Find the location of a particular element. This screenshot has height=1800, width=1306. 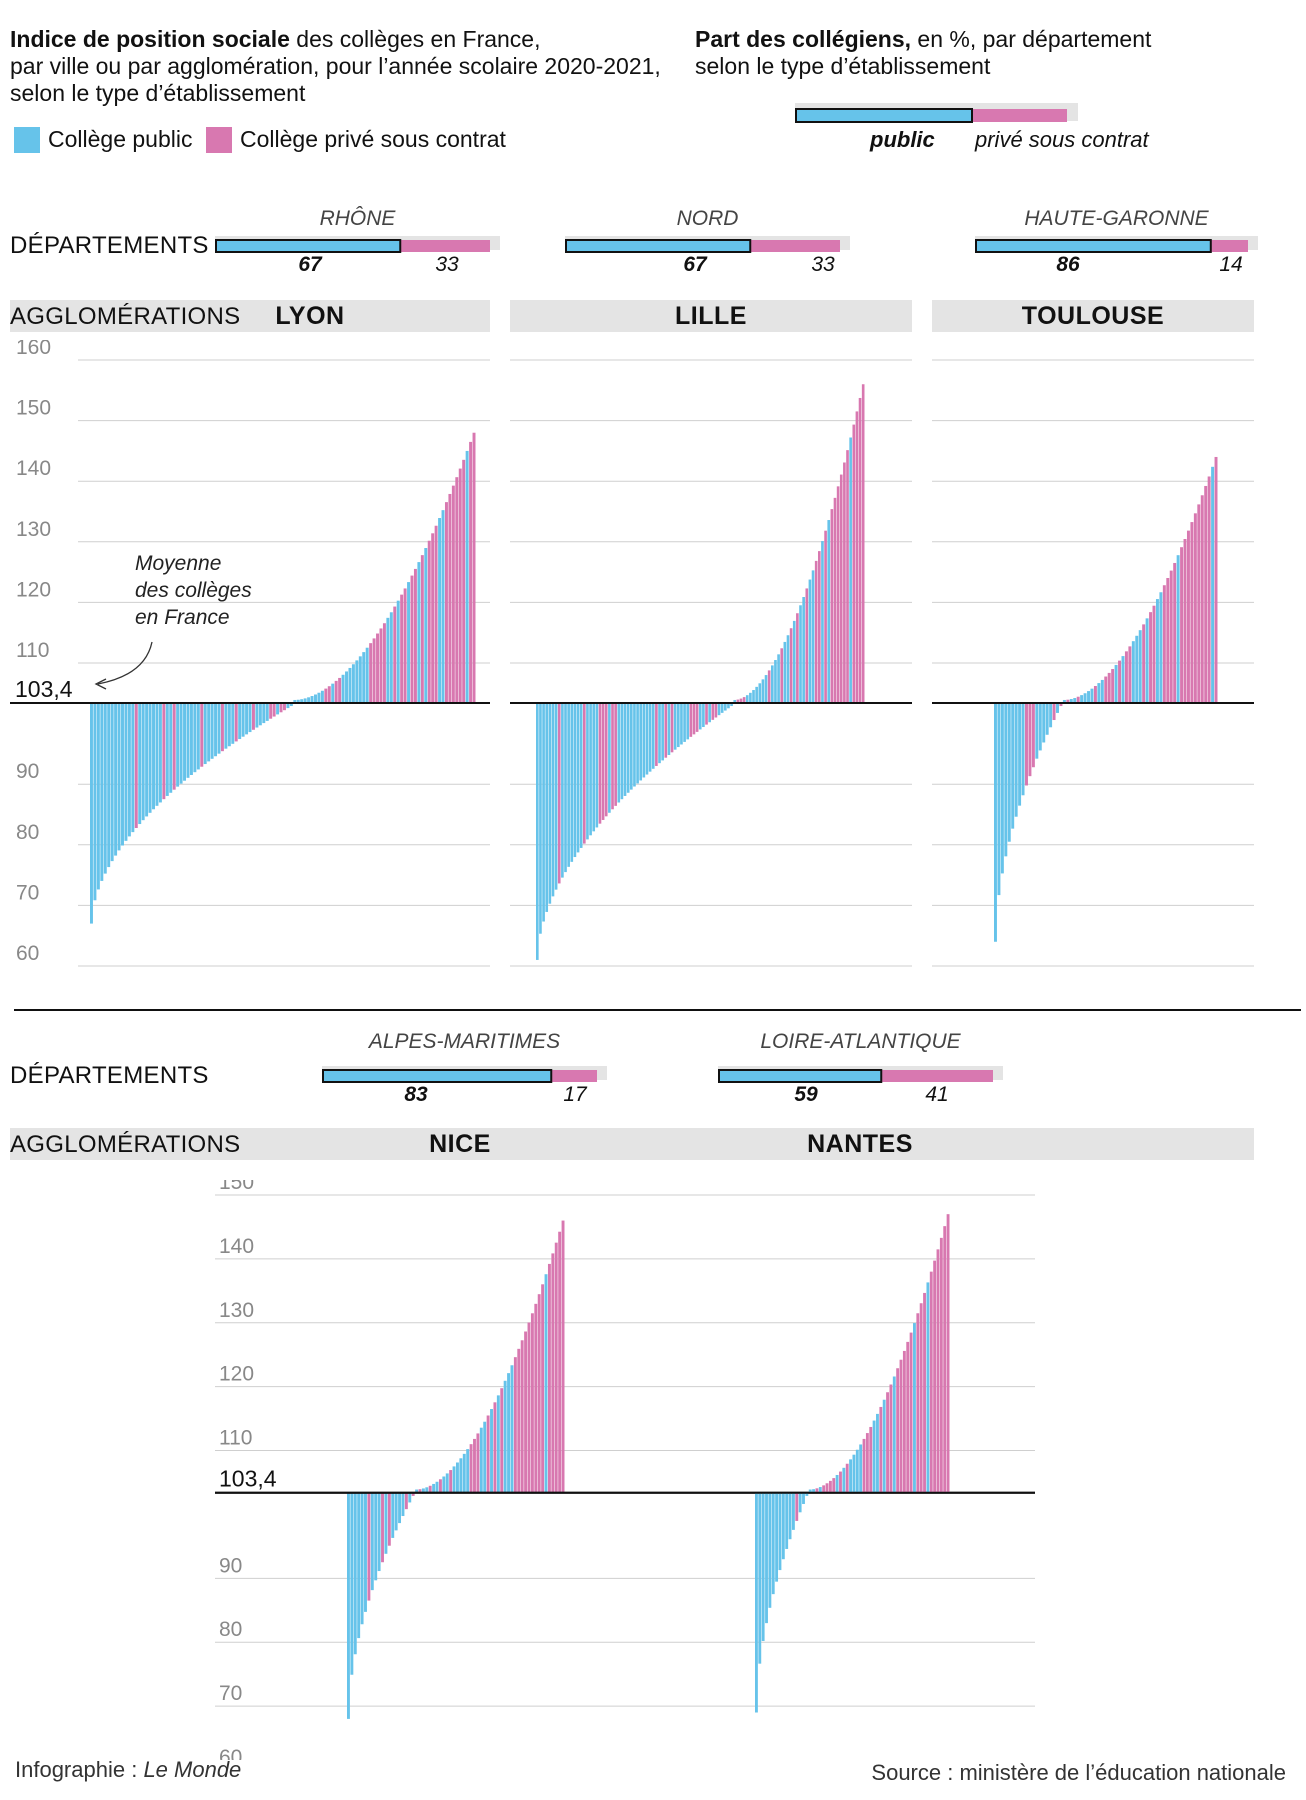

share-bar-lyon is located at coordinates (357, 244).